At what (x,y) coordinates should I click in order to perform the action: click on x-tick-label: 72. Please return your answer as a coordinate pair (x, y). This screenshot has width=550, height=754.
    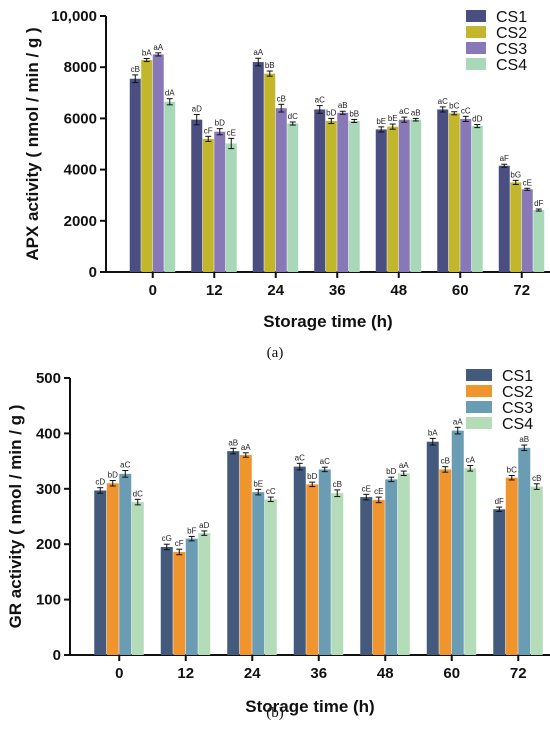
    Looking at the image, I should click on (521, 290).